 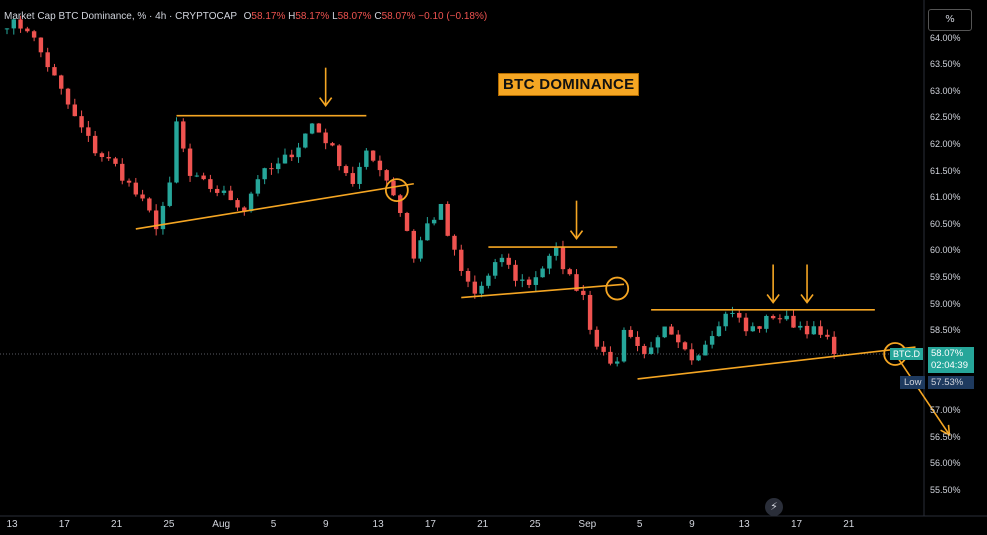 I want to click on lightning-icon: ⚡, so click(x=774, y=507).